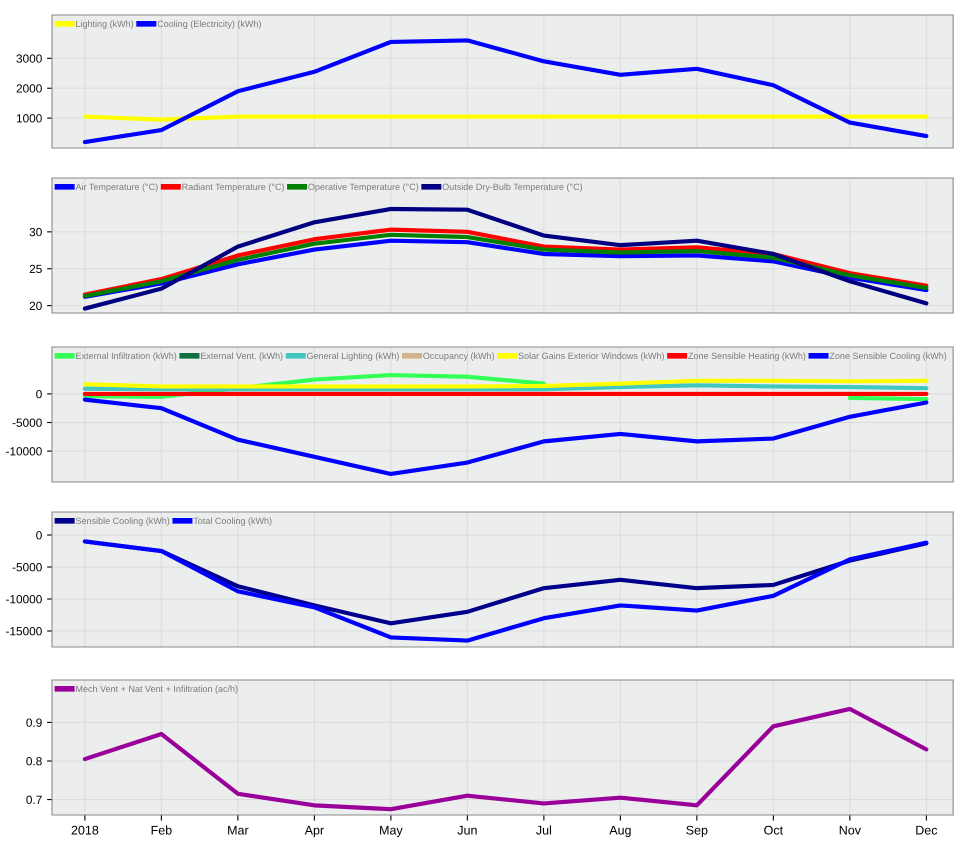  What do you see at coordinates (29, 88) in the screenshot?
I see `y-tick-label: 2000` at bounding box center [29, 88].